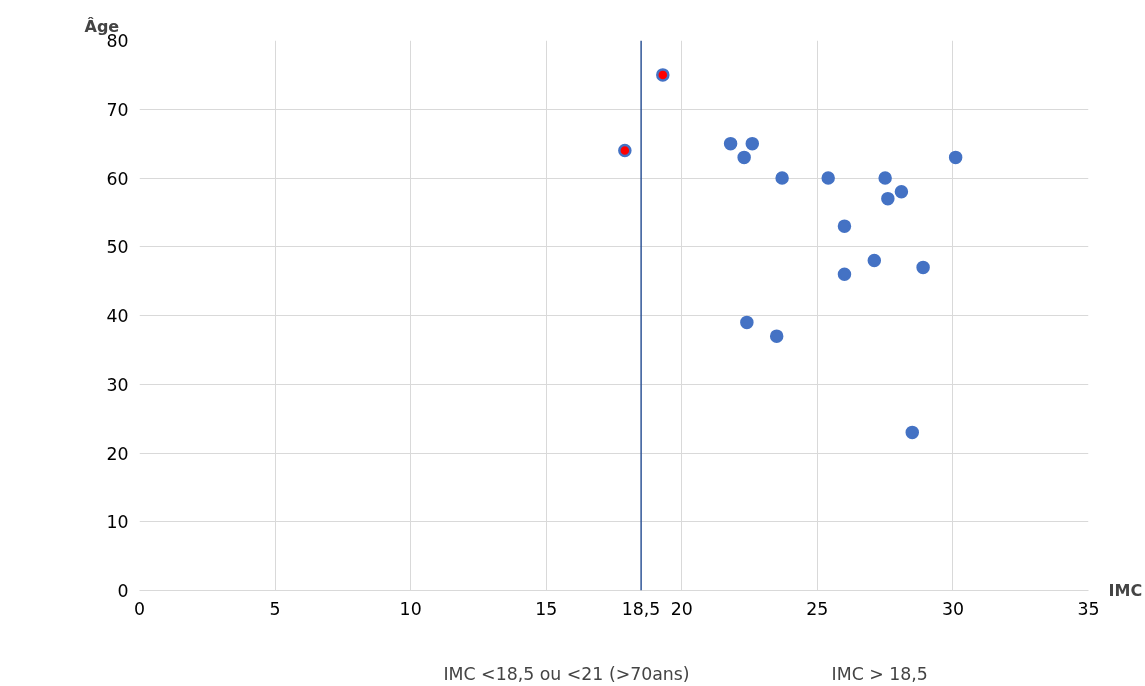 The height and width of the screenshot is (686, 1145). Describe the element at coordinates (139, 608) in the screenshot. I see `x-tick-label: 0` at that location.